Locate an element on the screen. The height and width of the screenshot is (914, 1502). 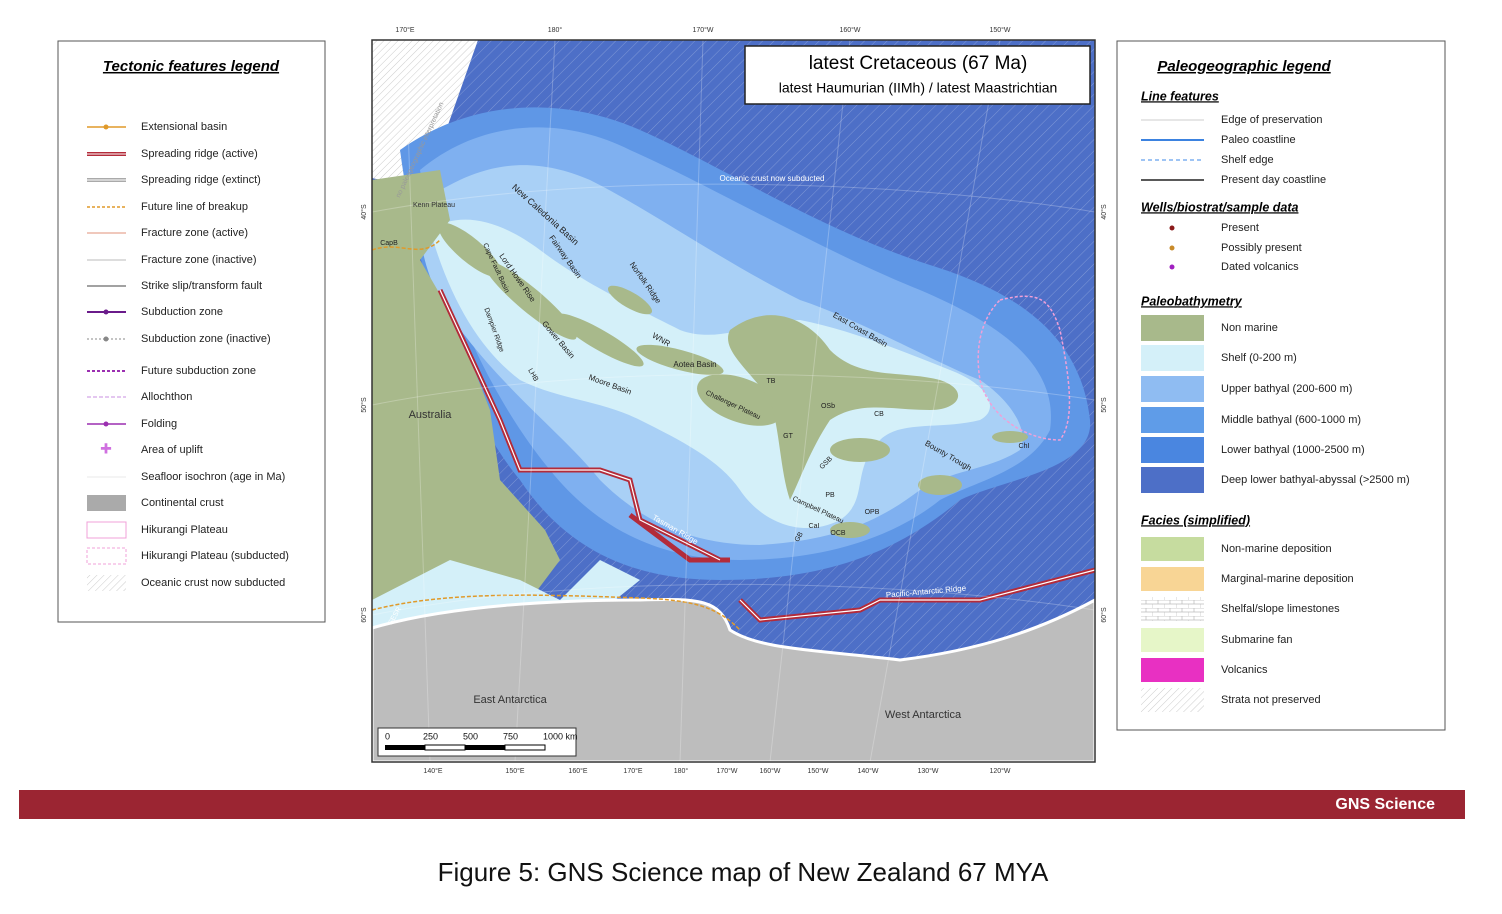
map-label: East Antarctica is located at coordinates (510, 700).